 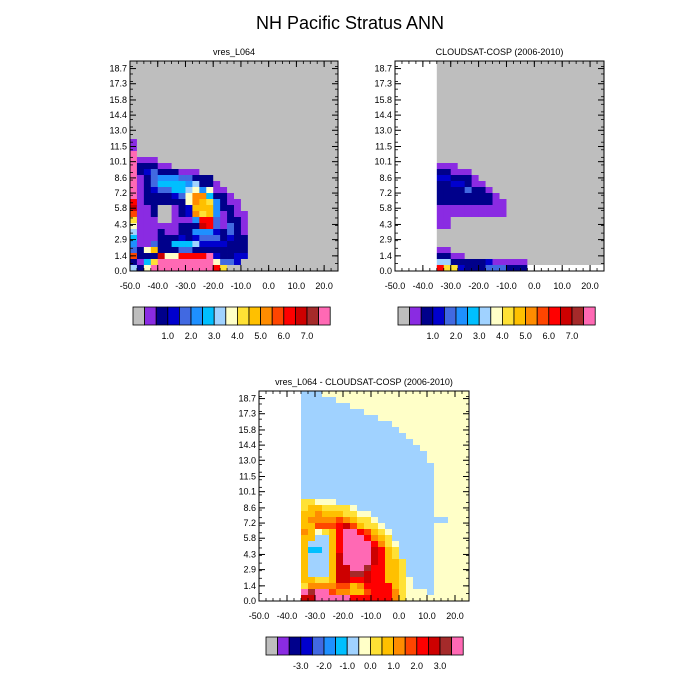 What do you see at coordinates (478, 286) in the screenshot?
I see `x-tick-label: -20.0` at bounding box center [478, 286].